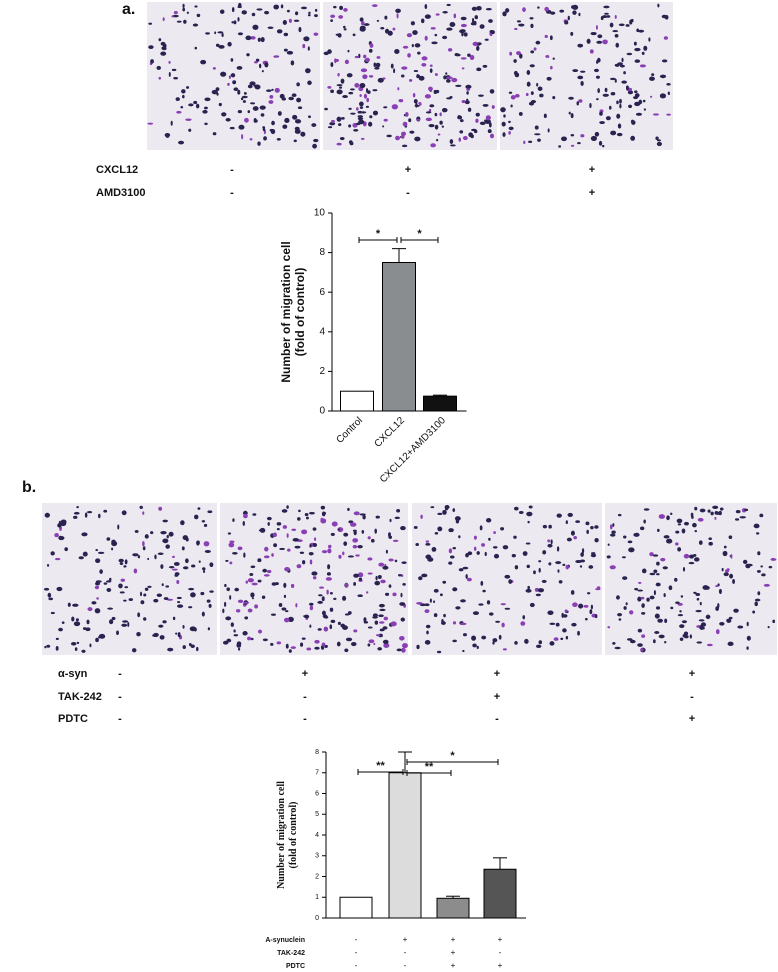 The width and height of the screenshot is (778, 972). I want to click on bar, so click(440, 403).